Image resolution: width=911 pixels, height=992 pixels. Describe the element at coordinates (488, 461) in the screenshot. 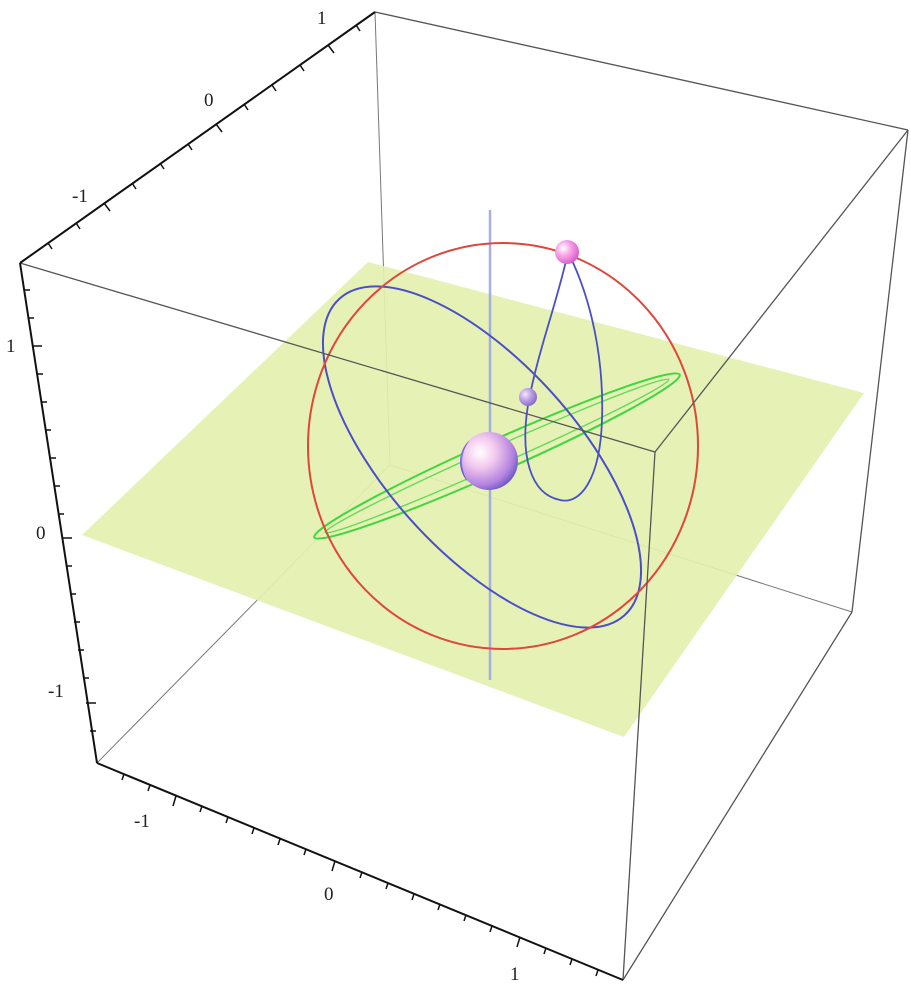

I see `central-body` at that location.